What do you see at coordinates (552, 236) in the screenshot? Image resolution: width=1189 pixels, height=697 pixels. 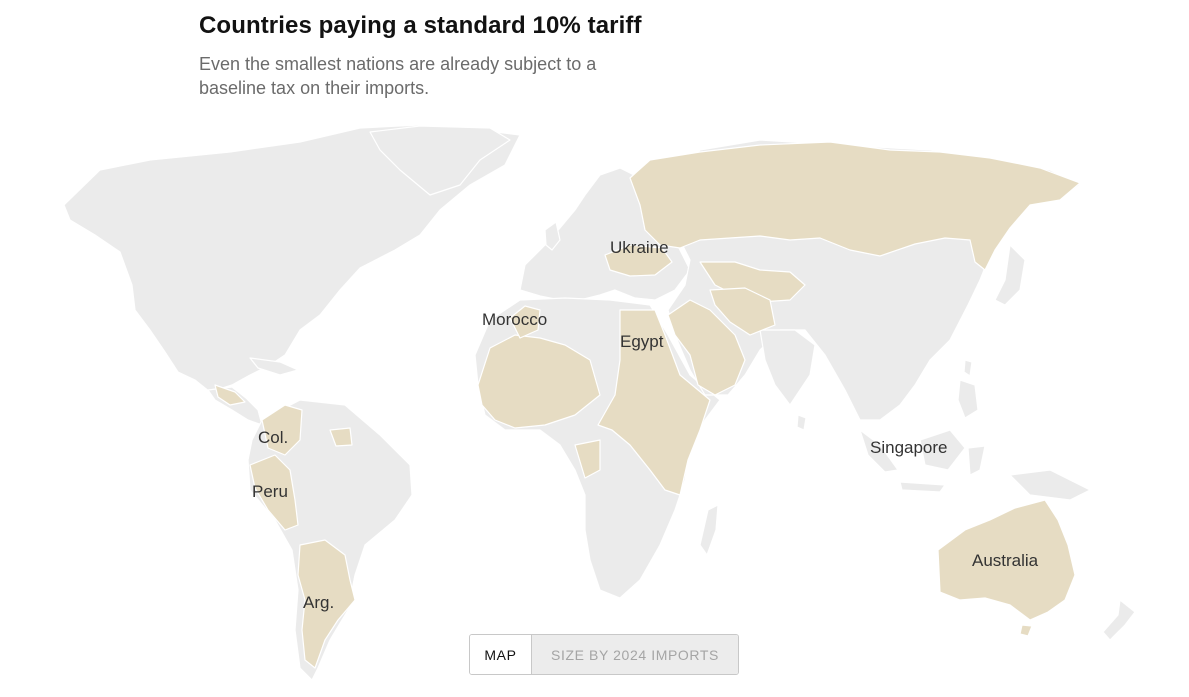 I see `uk` at bounding box center [552, 236].